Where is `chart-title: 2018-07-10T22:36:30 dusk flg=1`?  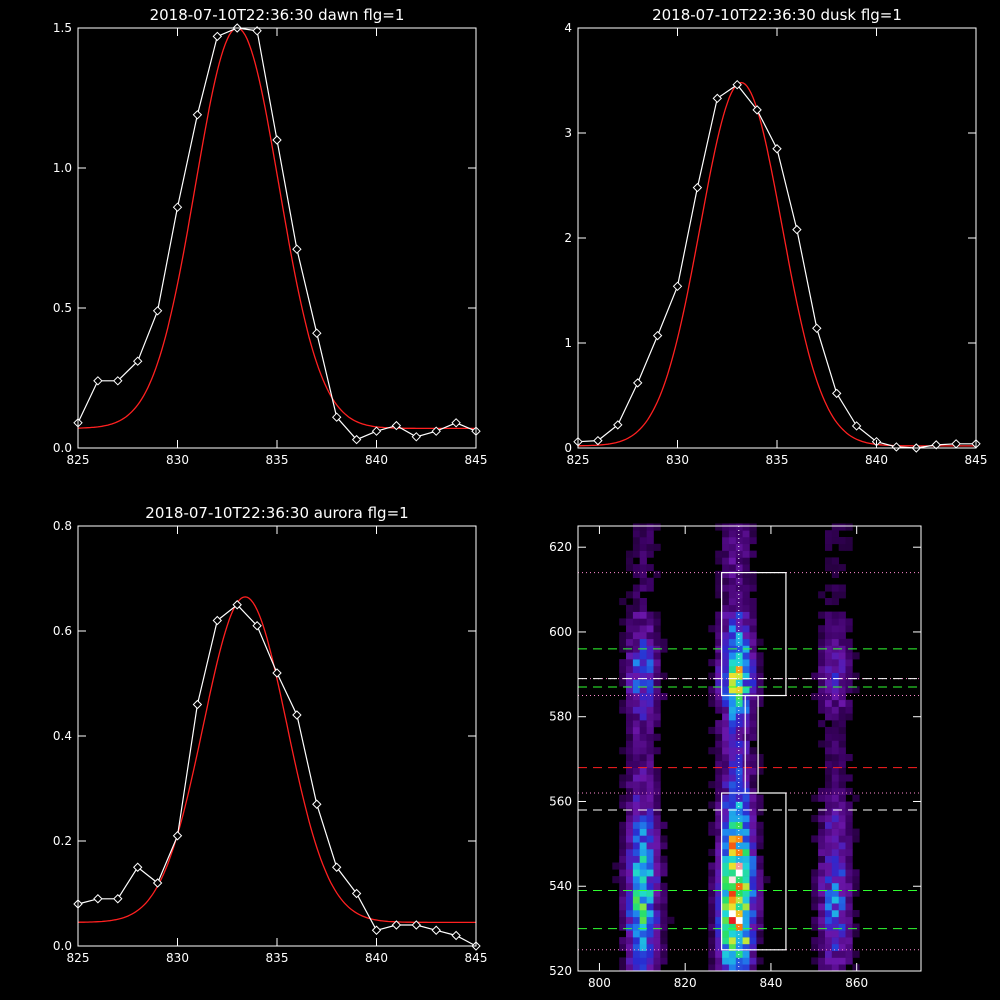
chart-title: 2018-07-10T22:36:30 dusk flg=1 is located at coordinates (777, 15).